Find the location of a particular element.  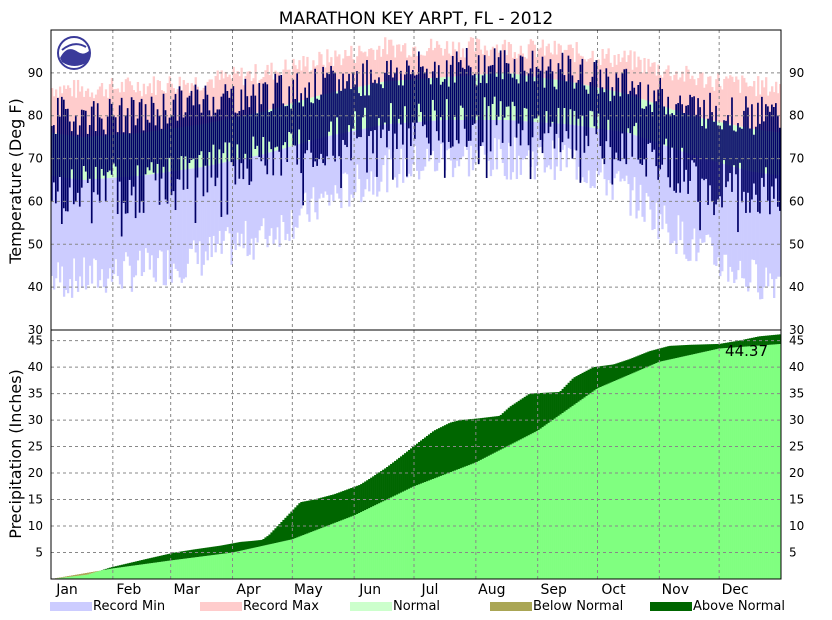

month-tick-label: Dec is located at coordinates (735, 590).